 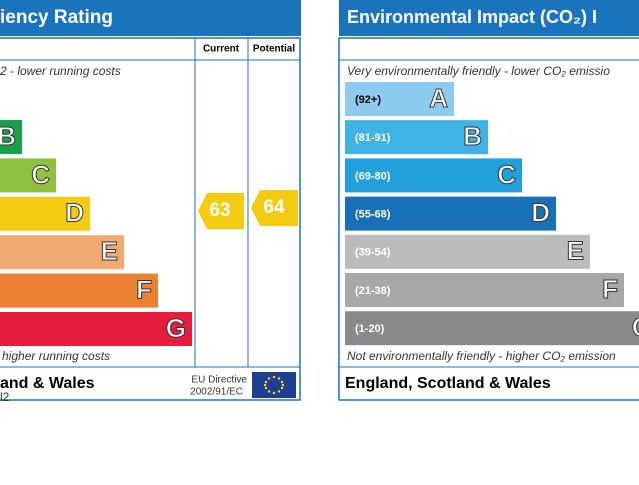 I want to click on band-letter: A, so click(x=438, y=98).